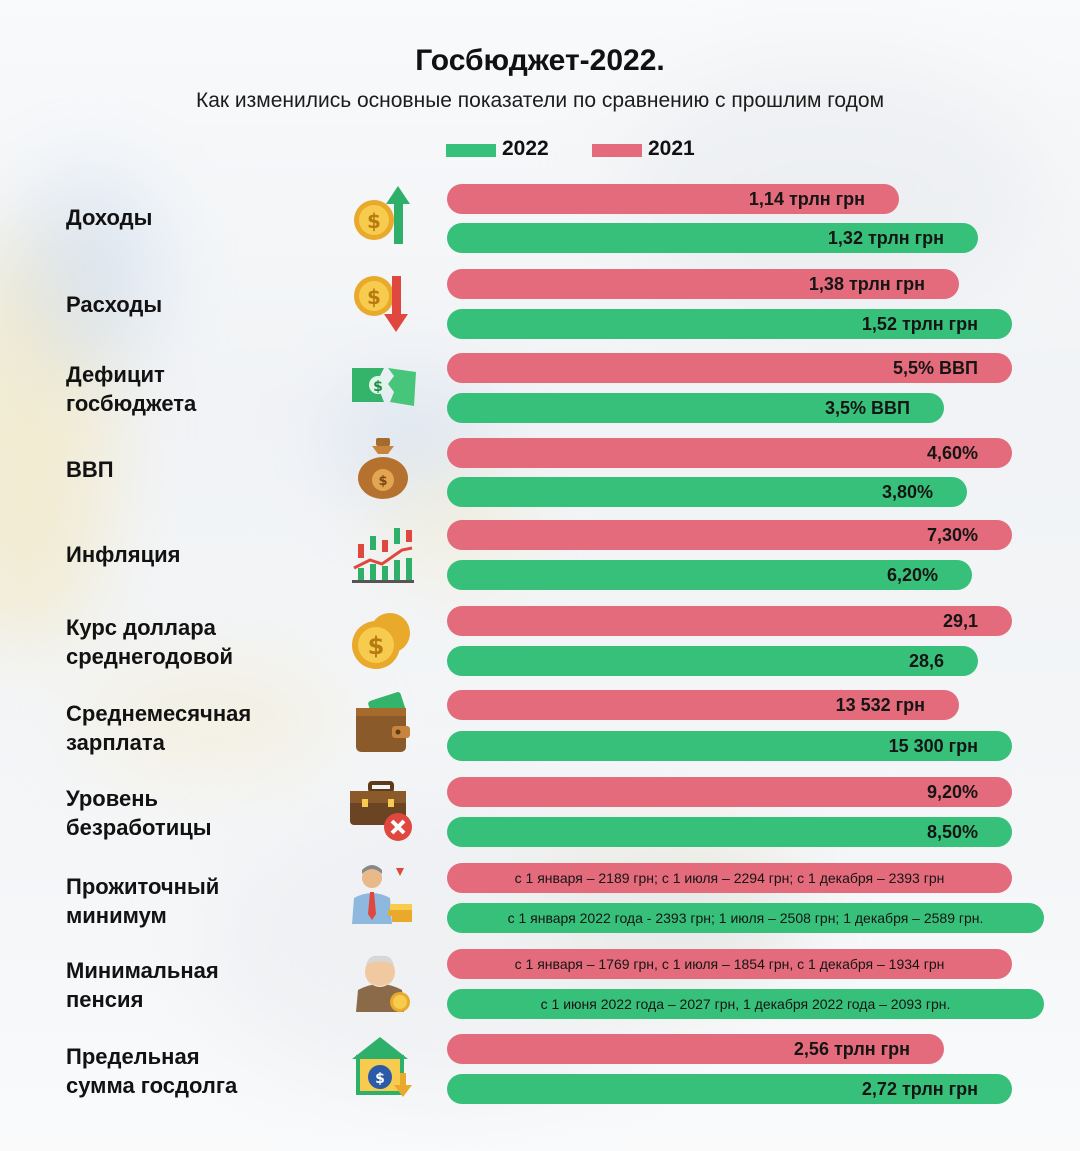 The width and height of the screenshot is (1080, 1151). I want to click on dollar-coins-icon: $, so click(383, 639).